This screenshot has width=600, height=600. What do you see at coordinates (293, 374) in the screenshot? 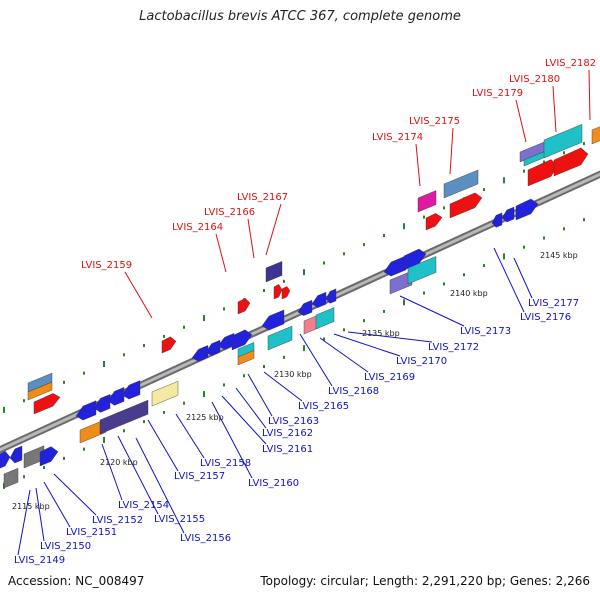
I see `kbp-label: 2130 kbp` at bounding box center [293, 374].